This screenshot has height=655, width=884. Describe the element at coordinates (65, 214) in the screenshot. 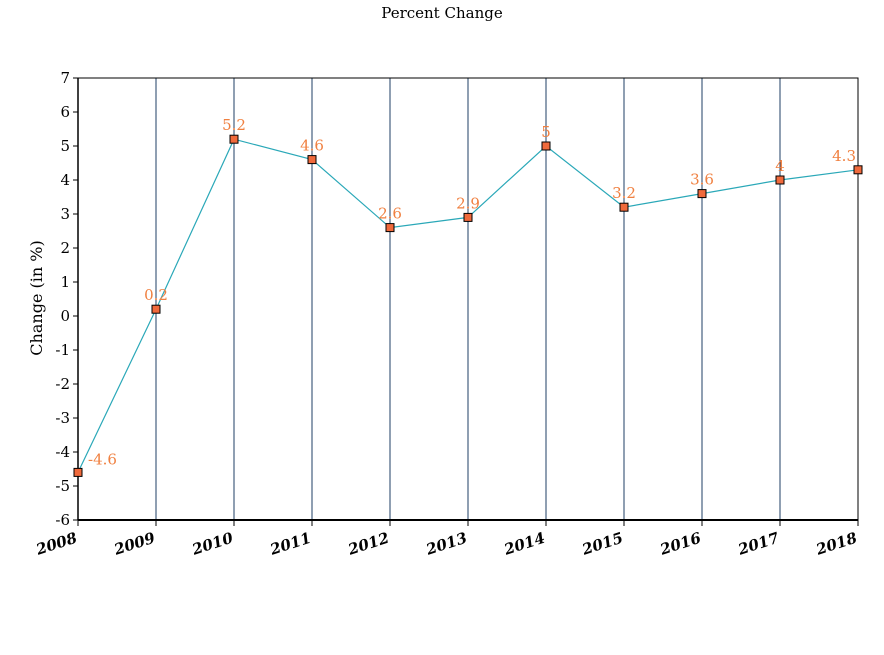

I see `y-tick-label: 3` at that location.